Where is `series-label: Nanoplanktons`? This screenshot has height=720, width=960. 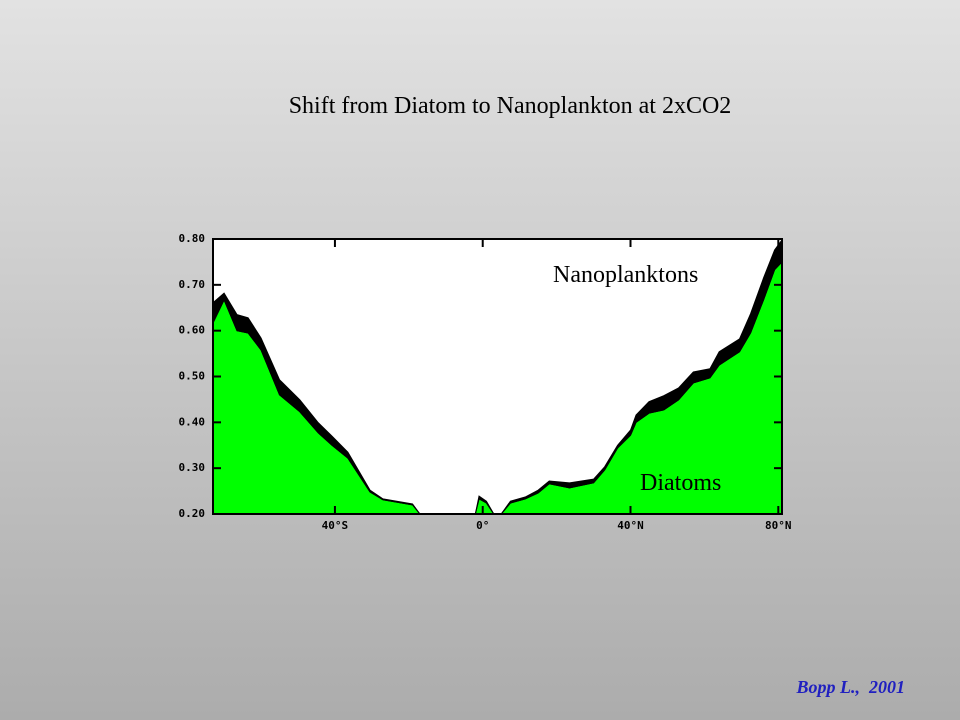 series-label: Nanoplanktons is located at coordinates (625, 275).